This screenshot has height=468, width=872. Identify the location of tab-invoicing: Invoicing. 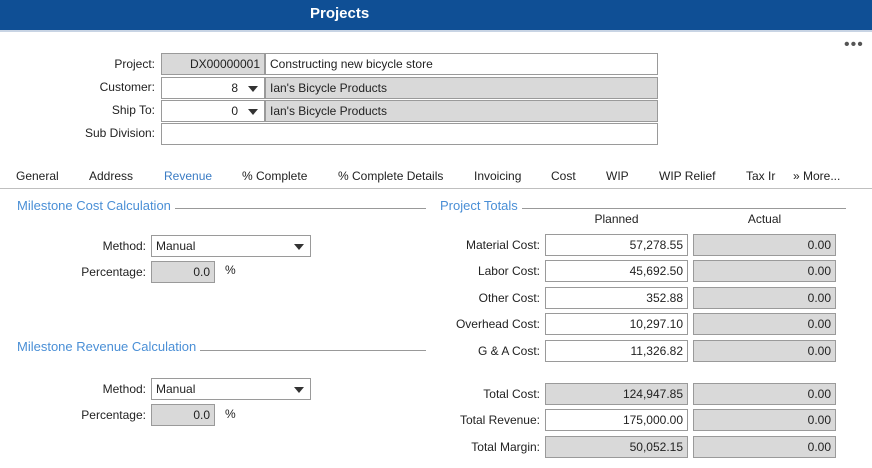
(498, 176).